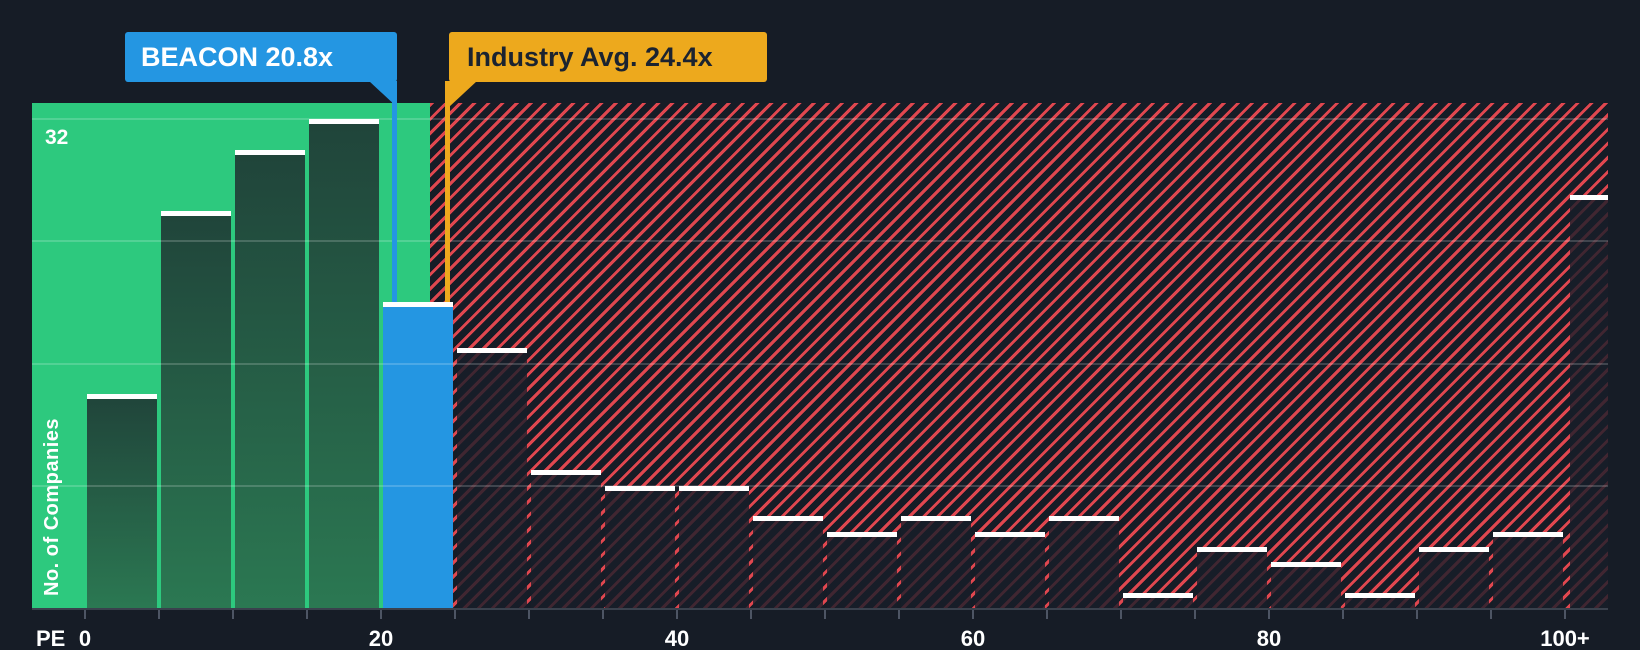 Image resolution: width=1640 pixels, height=650 pixels. I want to click on x-axis-tick-label-20: 20, so click(381, 638).